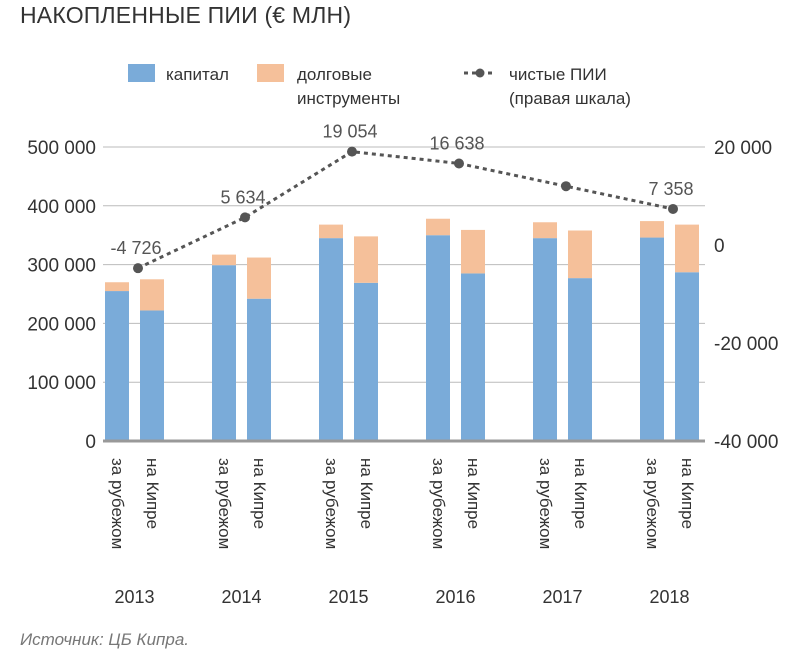 Image resolution: width=803 pixels, height=659 pixels. What do you see at coordinates (90, 442) in the screenshot?
I see `y-left-tick-label: 0` at bounding box center [90, 442].